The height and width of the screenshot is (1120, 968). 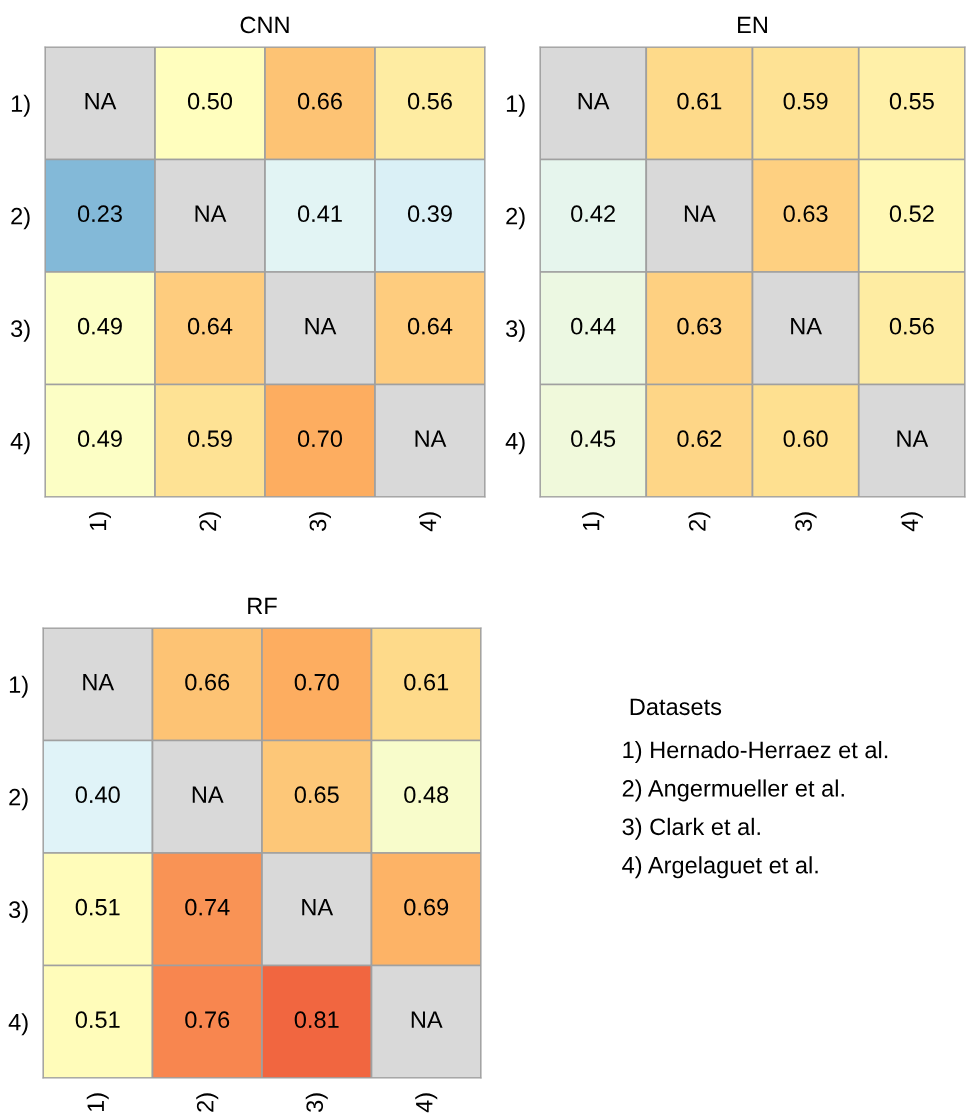 I want to click on text: Datasets, so click(x=676, y=707).